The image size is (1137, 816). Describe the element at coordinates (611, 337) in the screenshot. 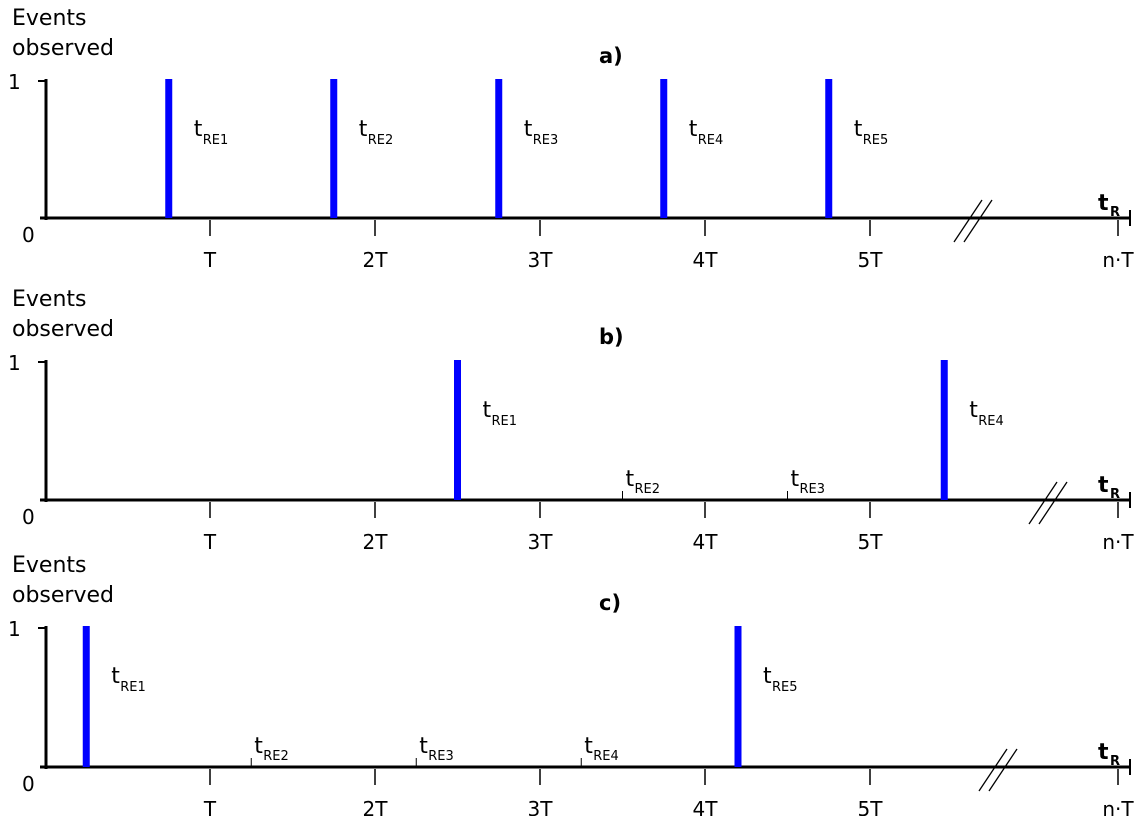

I see `panel-title: b)` at that location.